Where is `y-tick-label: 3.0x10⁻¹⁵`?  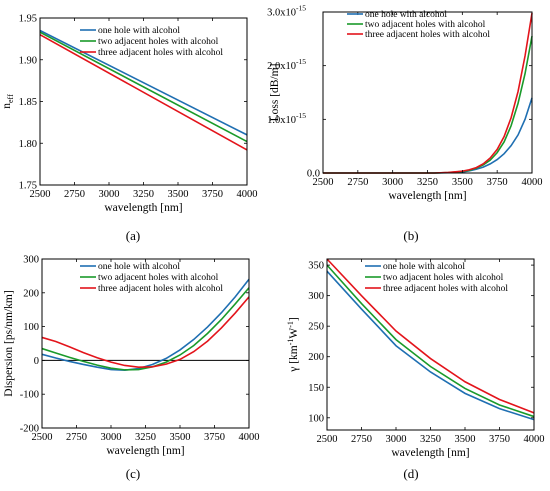 y-tick-label: 3.0x10⁻¹⁵ is located at coordinates (286, 11).